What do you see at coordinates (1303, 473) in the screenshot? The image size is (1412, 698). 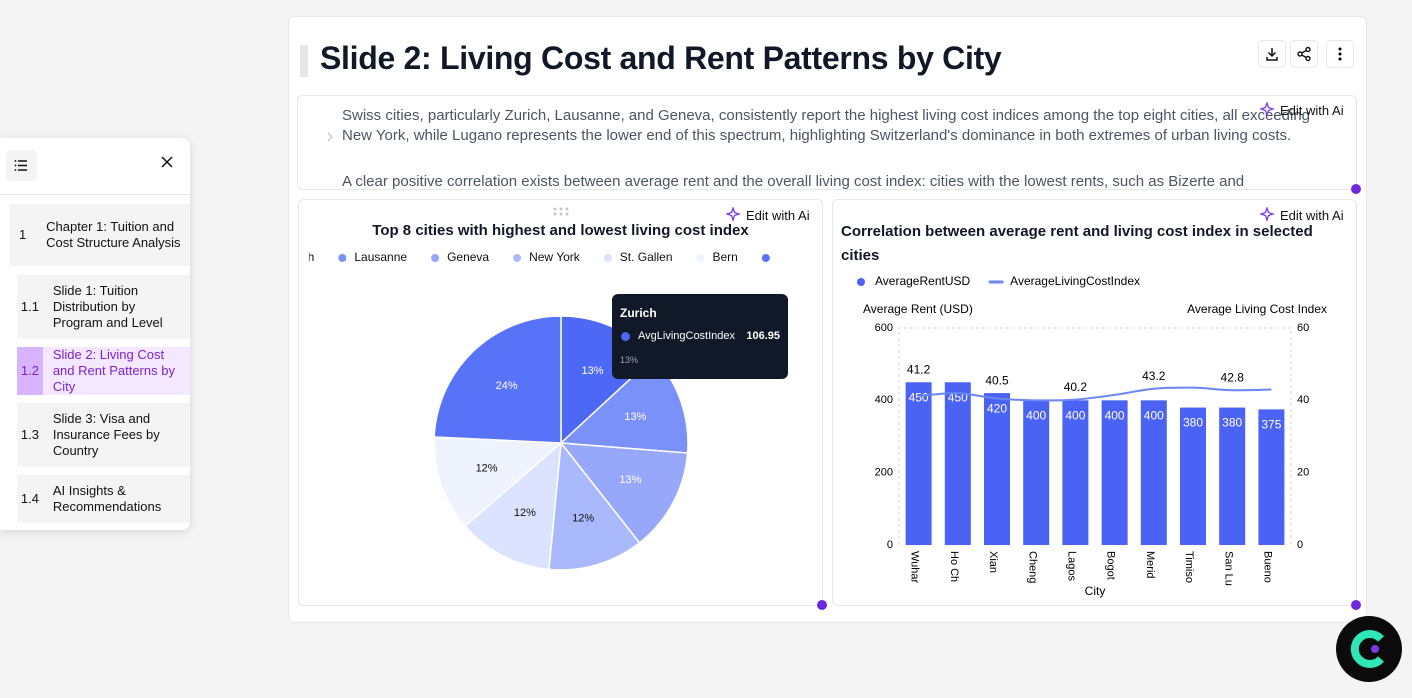 I see `y2-tick-label: 20` at bounding box center [1303, 473].